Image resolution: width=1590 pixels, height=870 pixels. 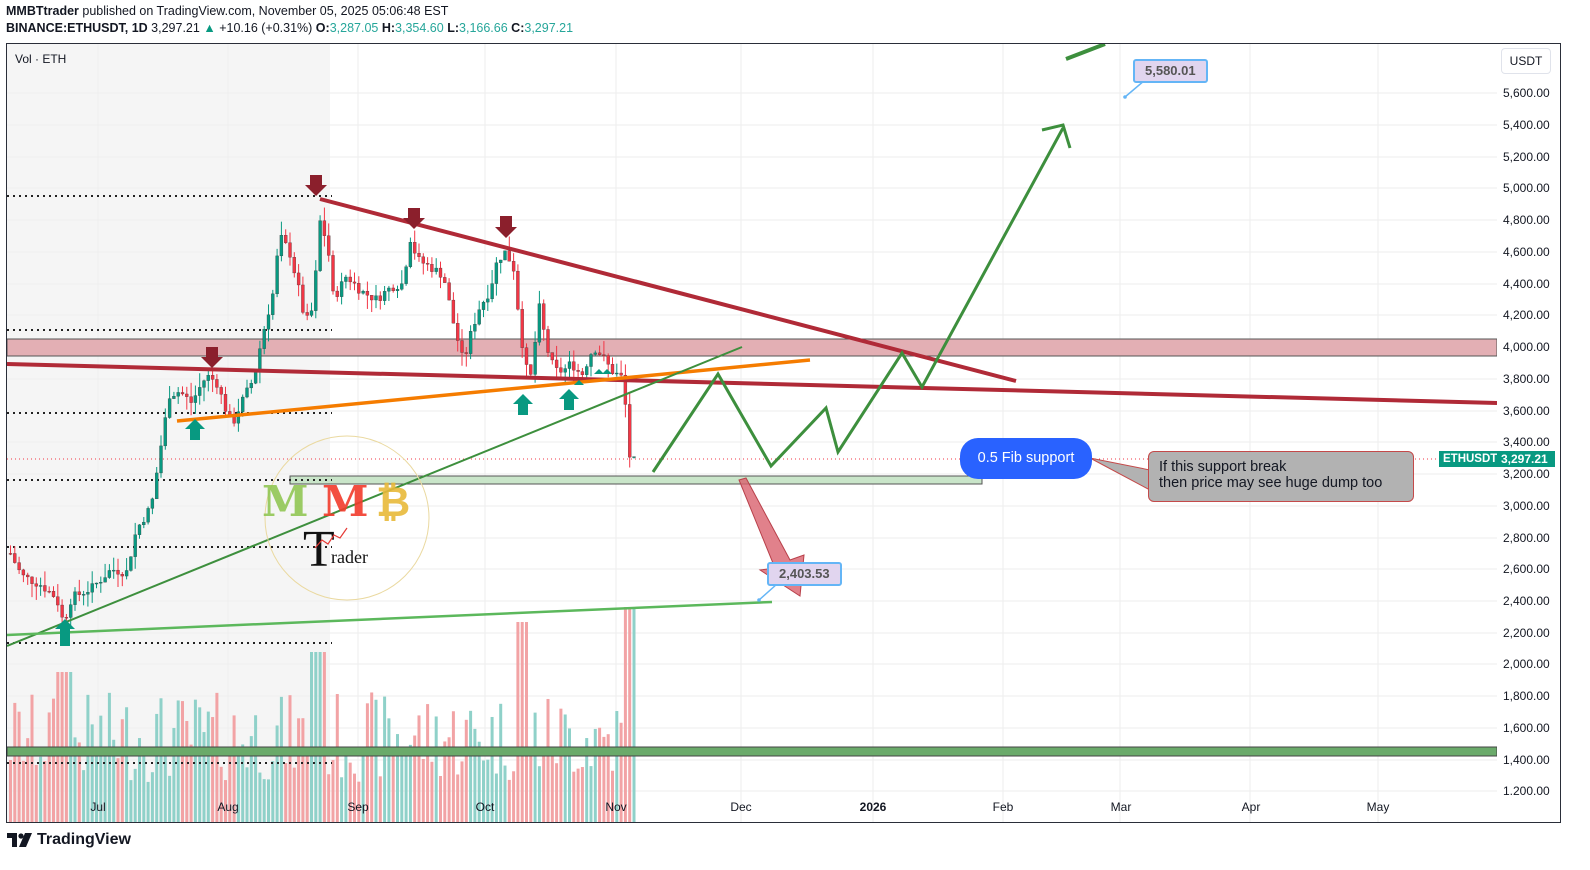 I want to click on close-label: C:, so click(x=518, y=28).